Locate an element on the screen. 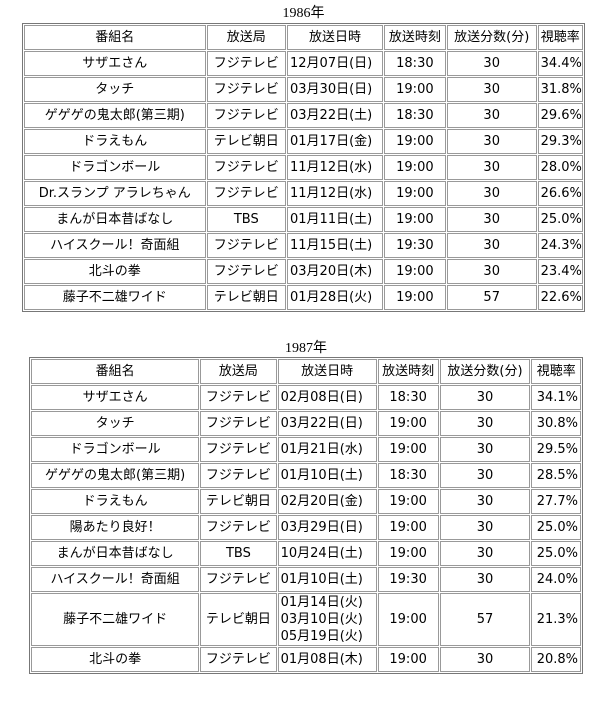  date-cell: 03月30日(日) is located at coordinates (335, 89).